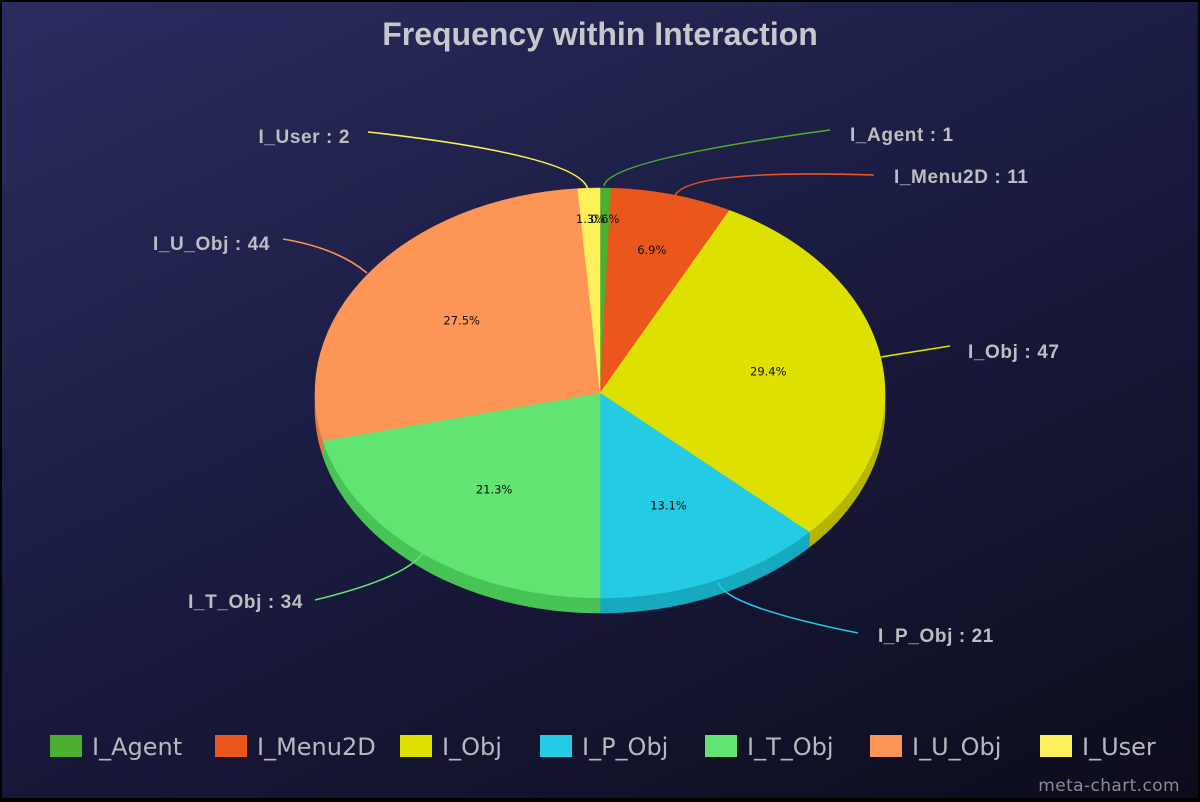 This screenshot has height=802, width=1200. What do you see at coordinates (137, 747) in the screenshot?
I see `legend-label-i-agent: I_Agent` at bounding box center [137, 747].